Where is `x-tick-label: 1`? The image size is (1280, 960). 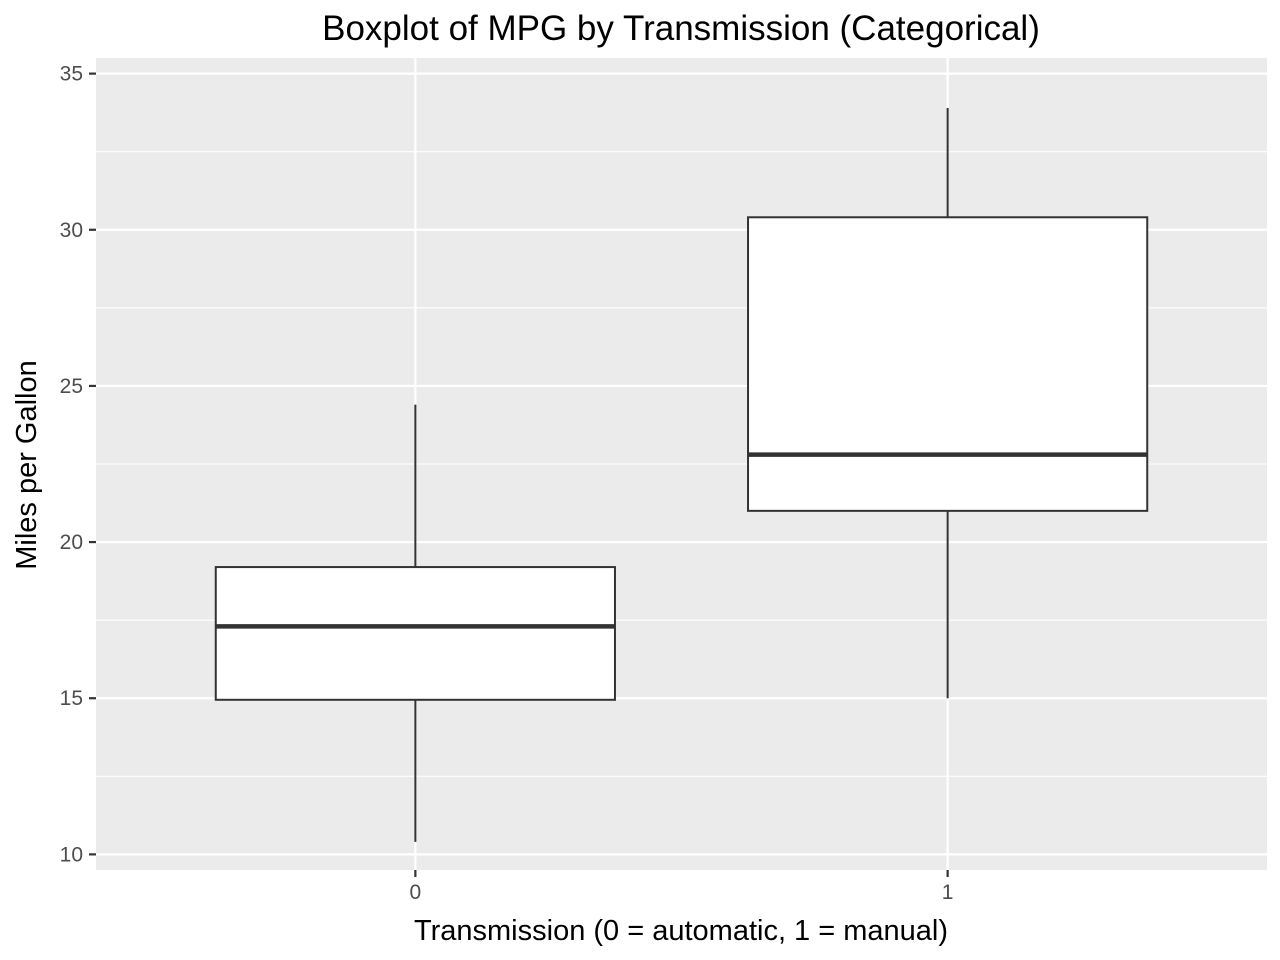
x-tick-label: 1 is located at coordinates (948, 892).